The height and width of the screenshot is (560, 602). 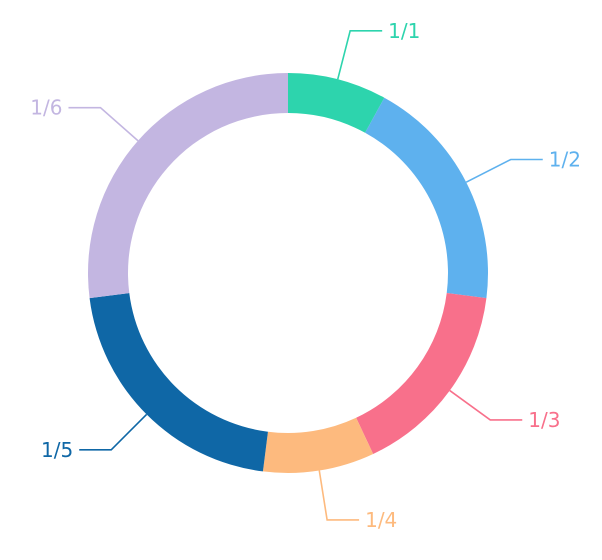 I want to click on slice-label-6: 1/6, so click(x=46, y=108).